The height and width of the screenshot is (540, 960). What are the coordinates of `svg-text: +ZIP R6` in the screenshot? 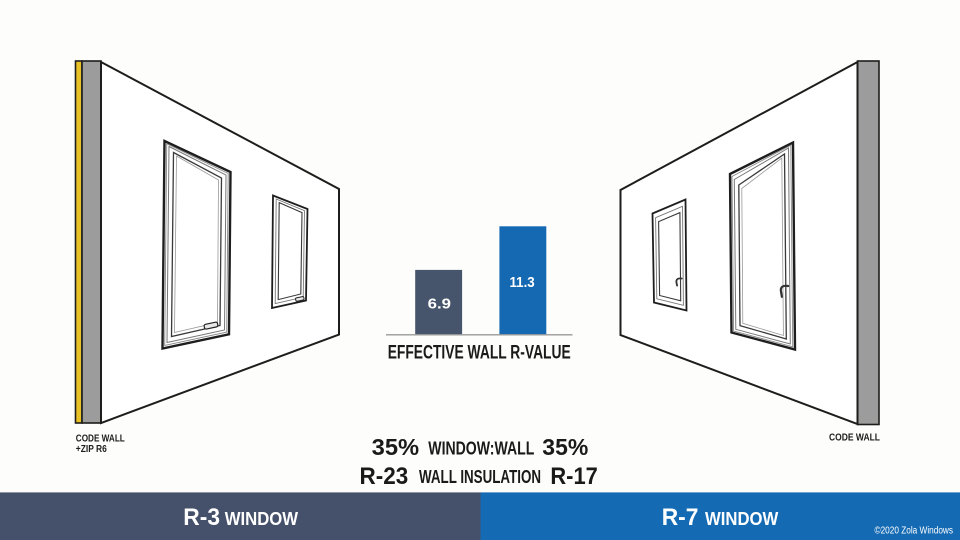 It's located at (91, 449).